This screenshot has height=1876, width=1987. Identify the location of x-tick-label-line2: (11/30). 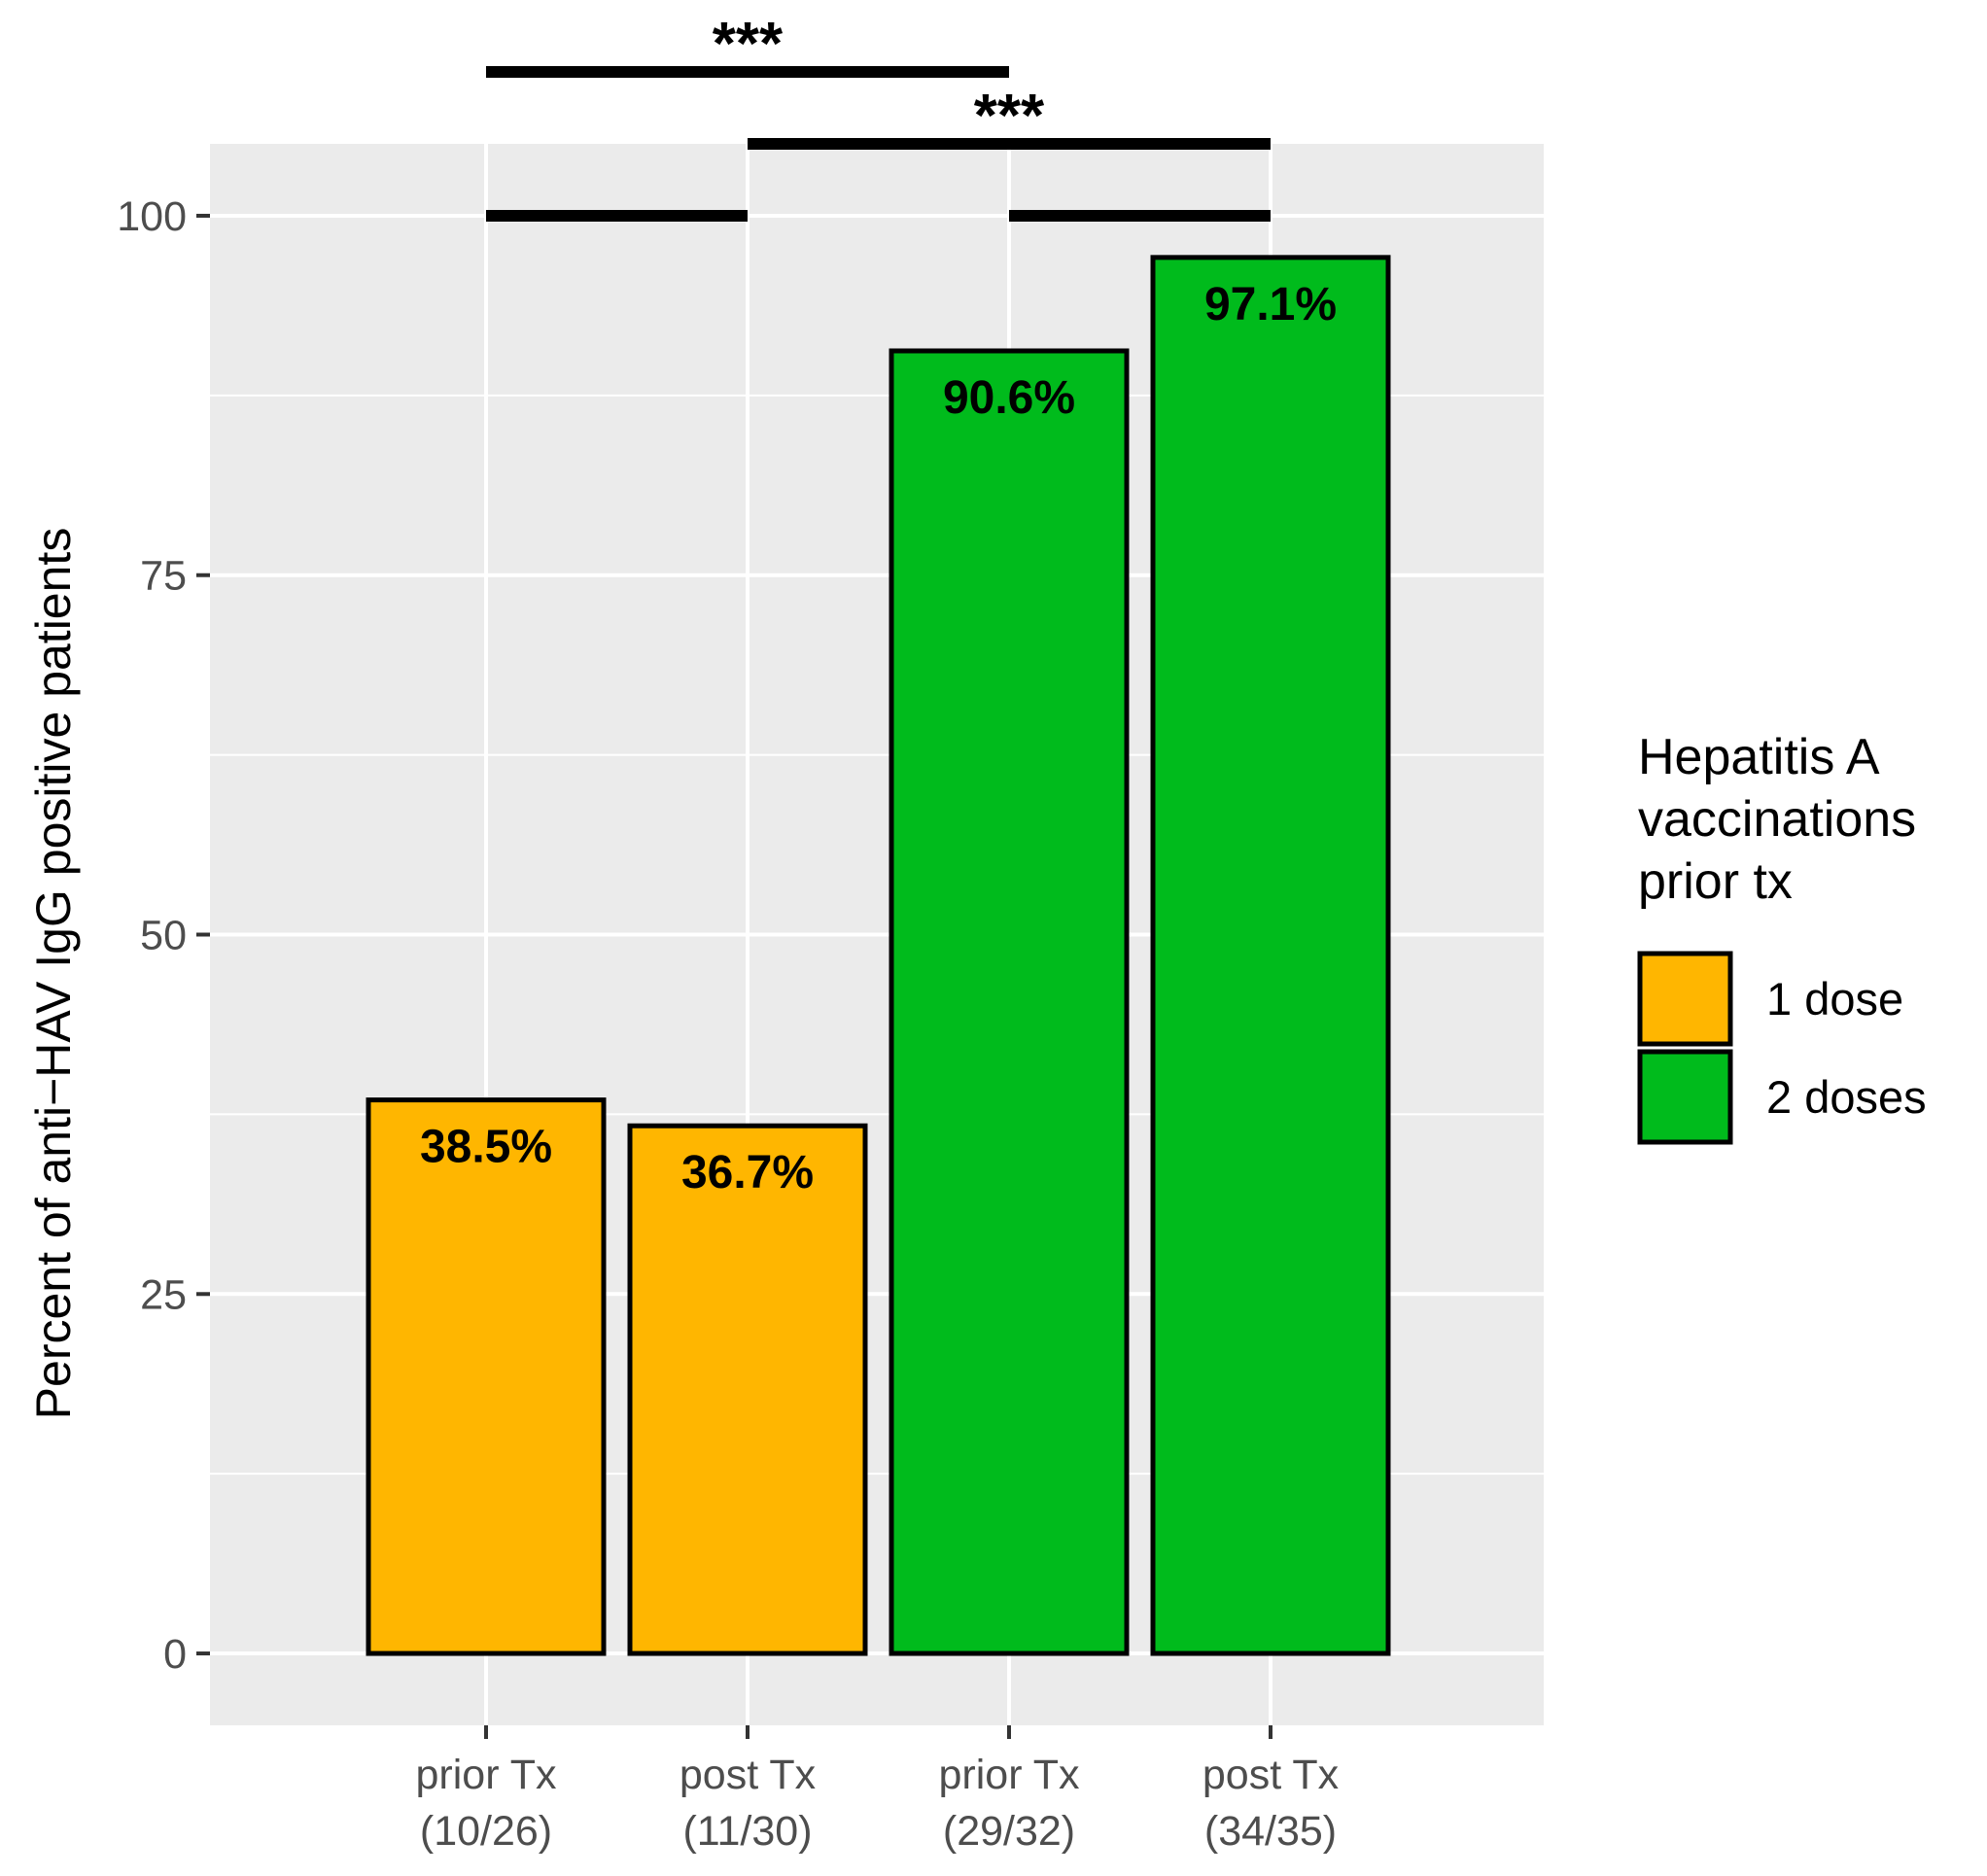
(747, 1832).